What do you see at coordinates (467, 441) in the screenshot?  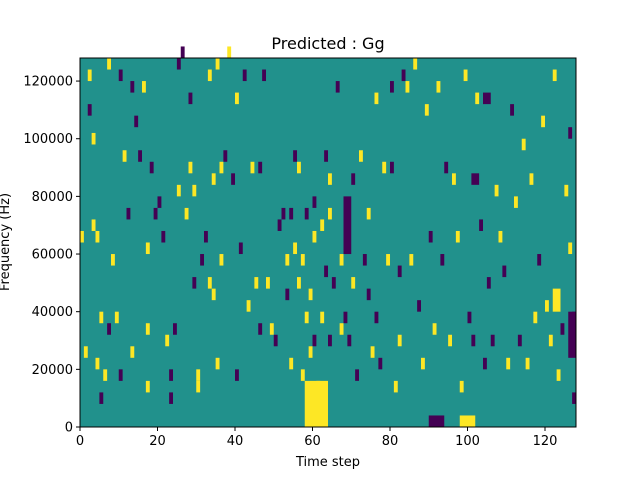 I see `x-tick-label: 100` at bounding box center [467, 441].